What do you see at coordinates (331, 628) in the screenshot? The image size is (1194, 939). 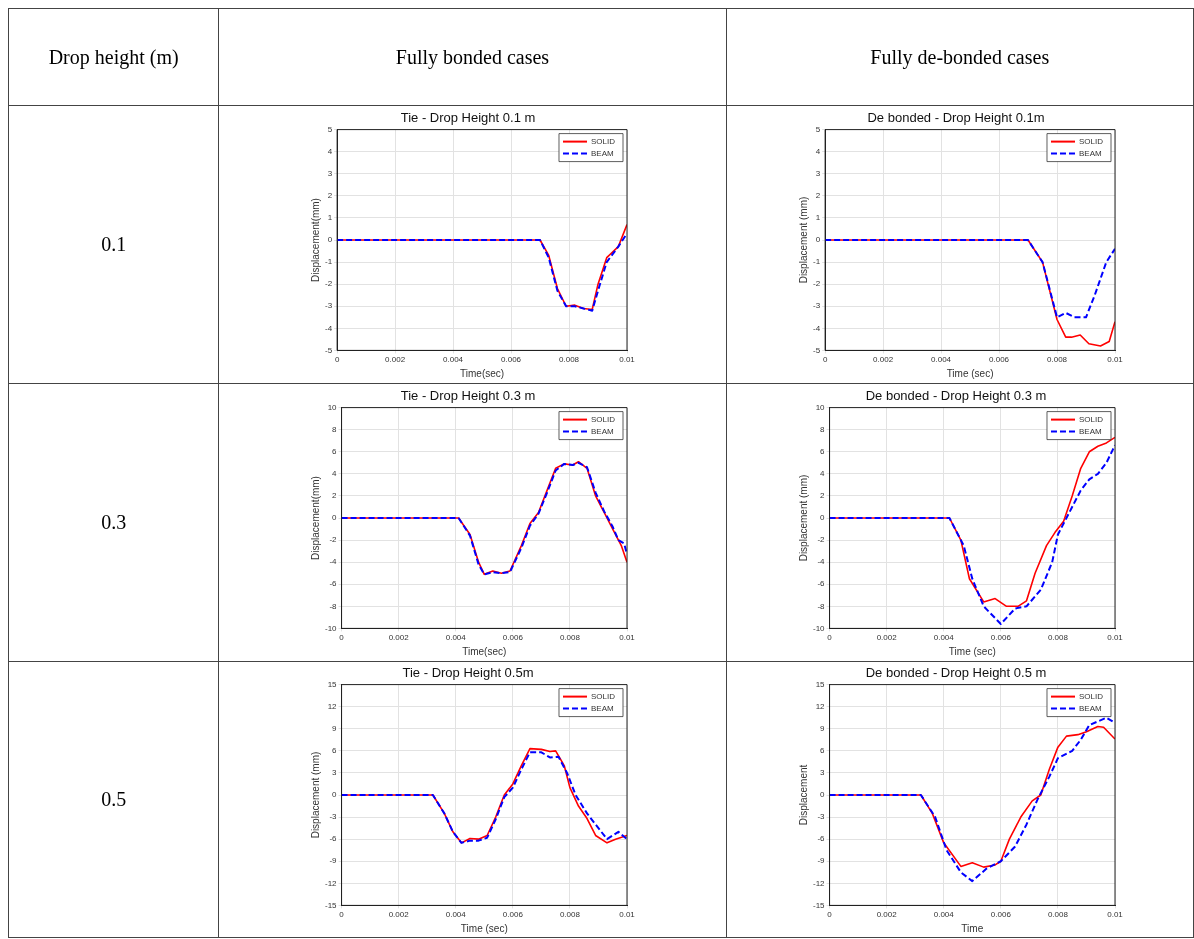 I see `y-tick-label: -10` at bounding box center [331, 628].